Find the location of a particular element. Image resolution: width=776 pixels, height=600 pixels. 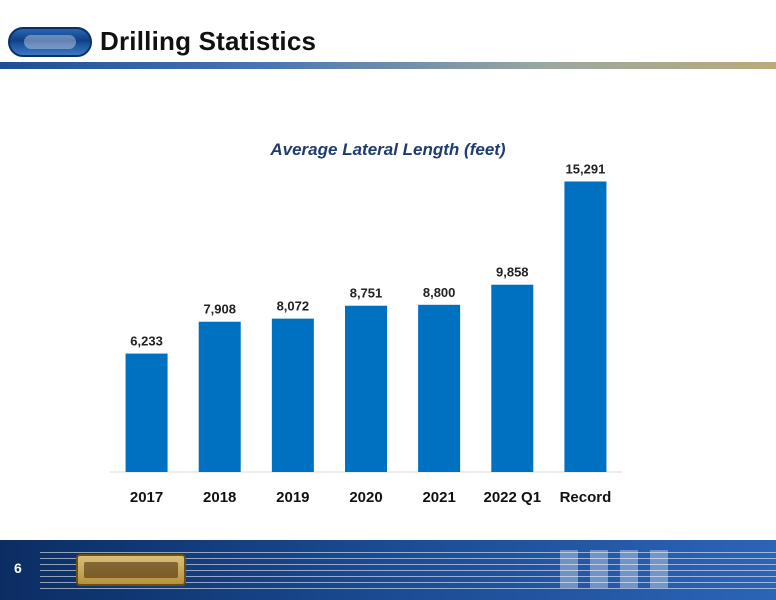

footer: 6 is located at coordinates (388, 570).